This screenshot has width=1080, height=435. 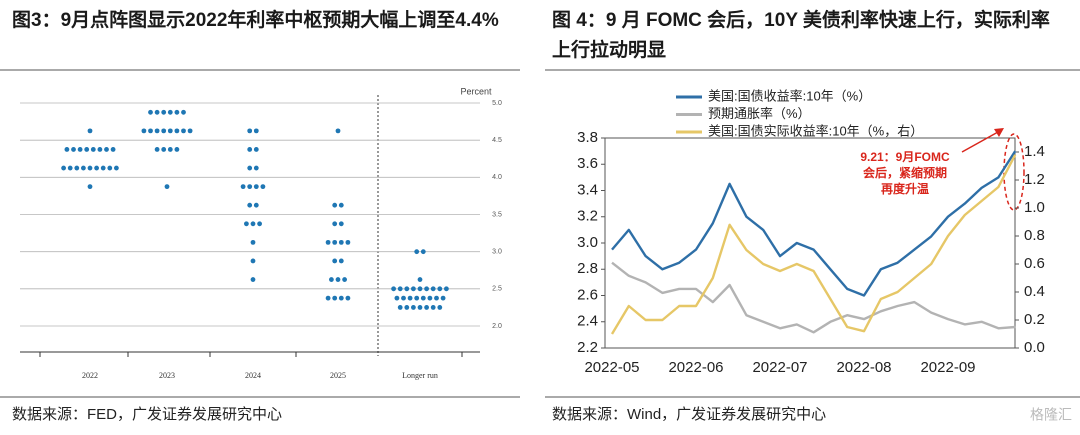 I want to click on x-ticks, so click(x=251, y=354).